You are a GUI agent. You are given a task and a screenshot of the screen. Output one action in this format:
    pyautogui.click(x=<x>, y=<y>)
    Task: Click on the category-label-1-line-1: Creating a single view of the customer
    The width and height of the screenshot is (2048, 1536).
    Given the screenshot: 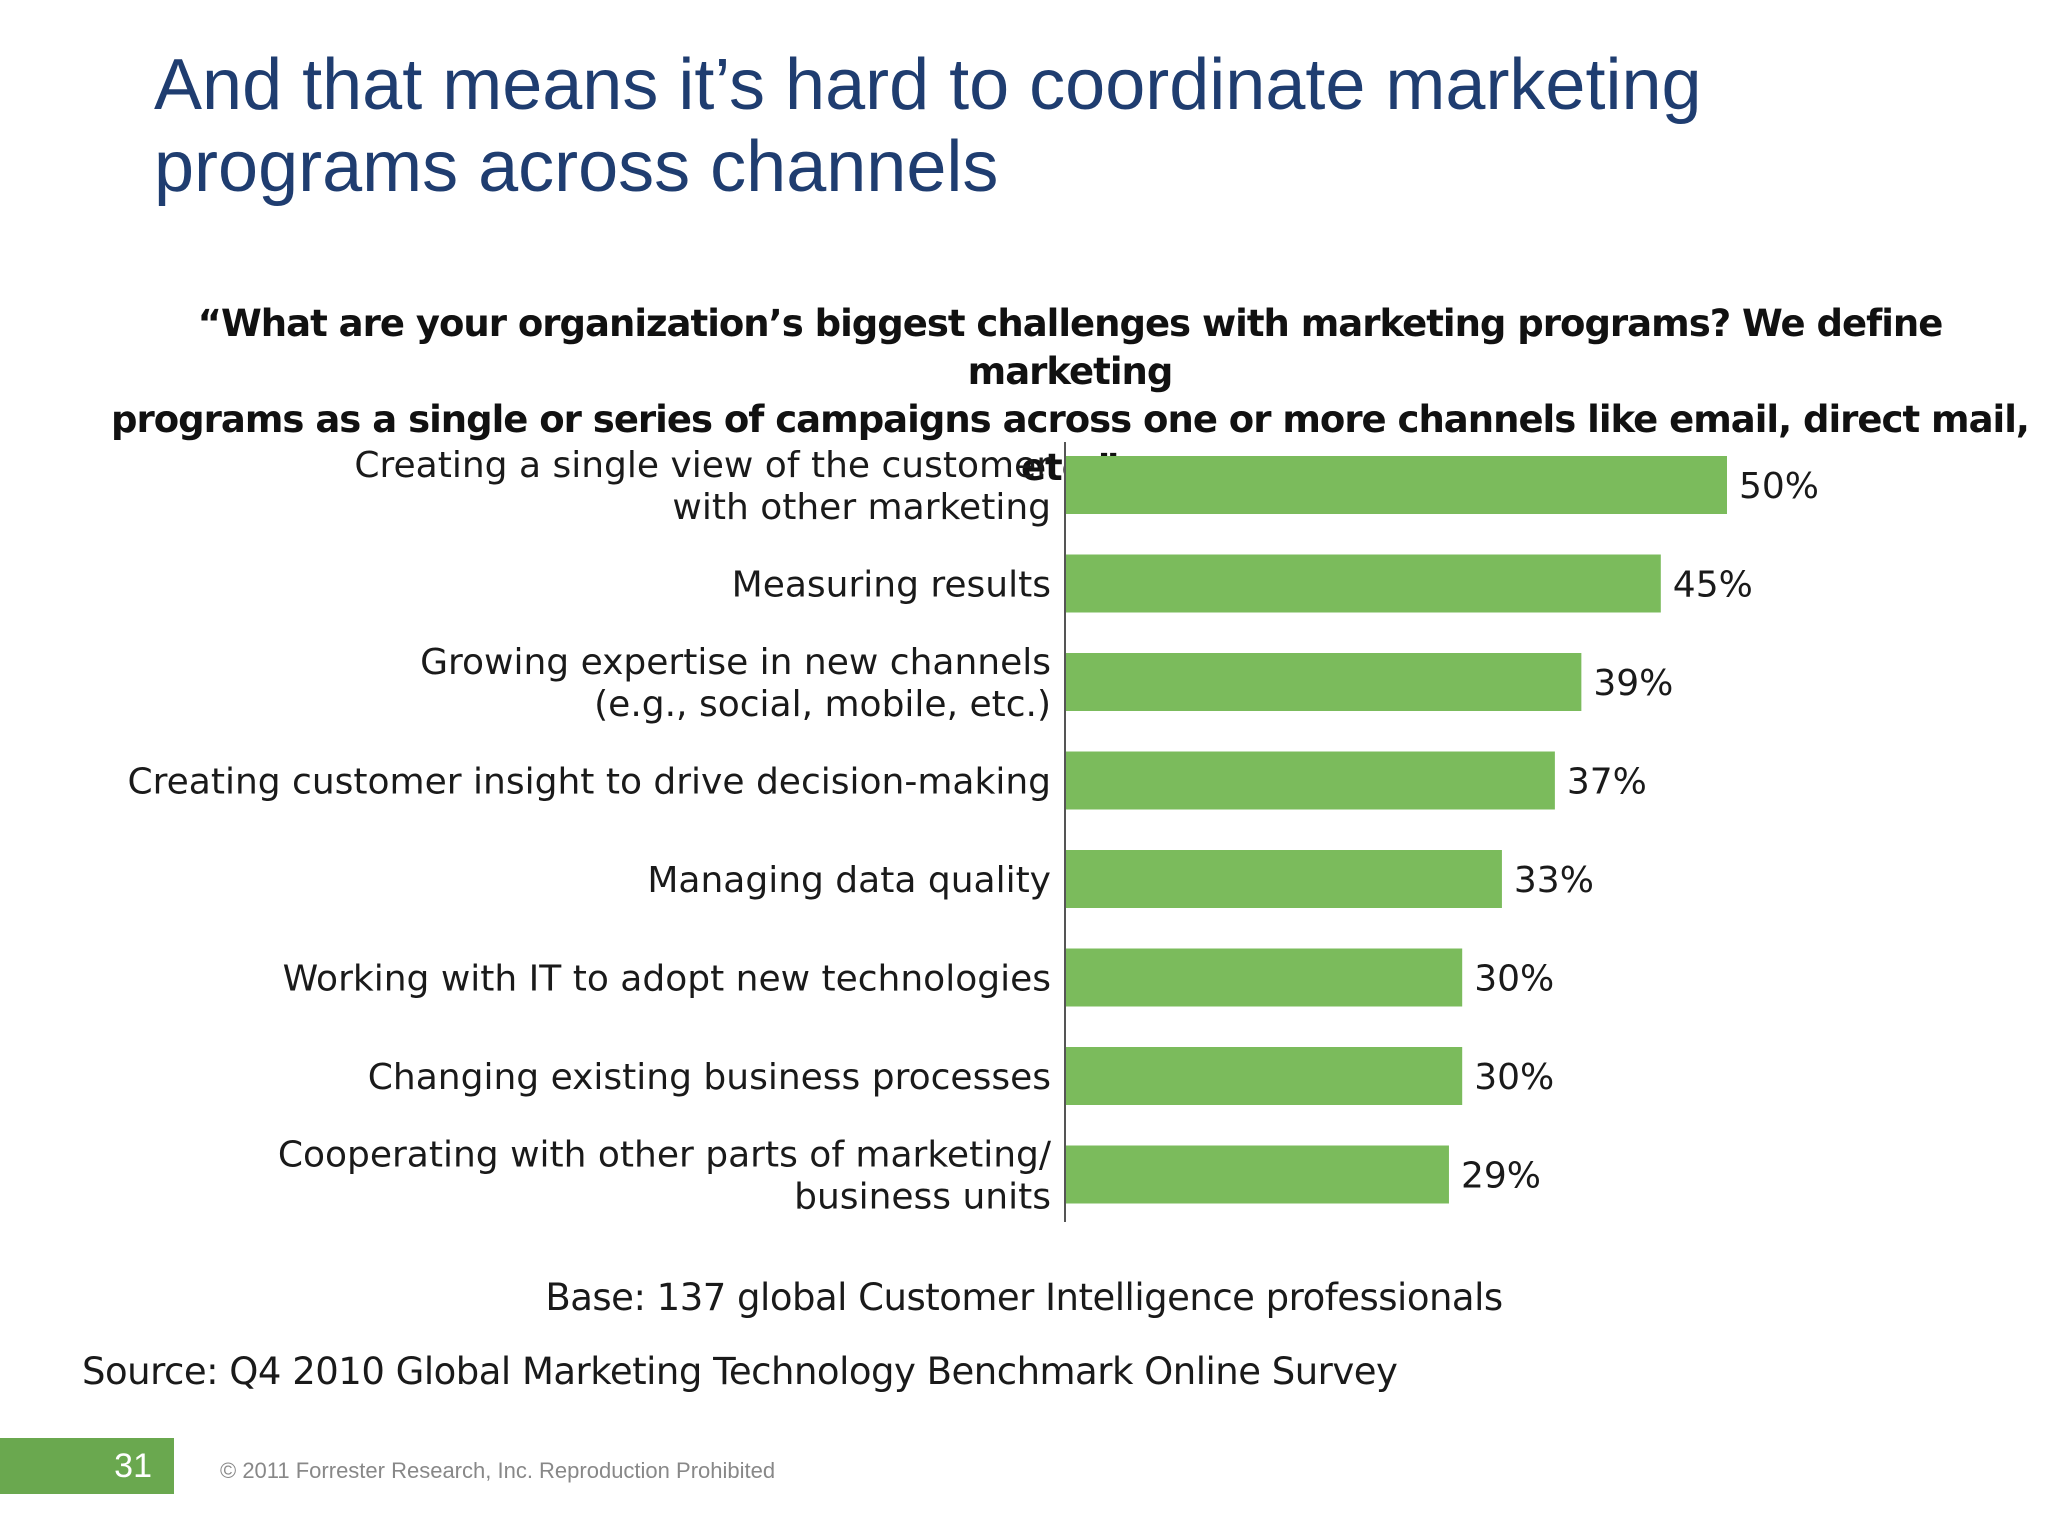 What is the action you would take?
    pyautogui.click(x=702, y=465)
    